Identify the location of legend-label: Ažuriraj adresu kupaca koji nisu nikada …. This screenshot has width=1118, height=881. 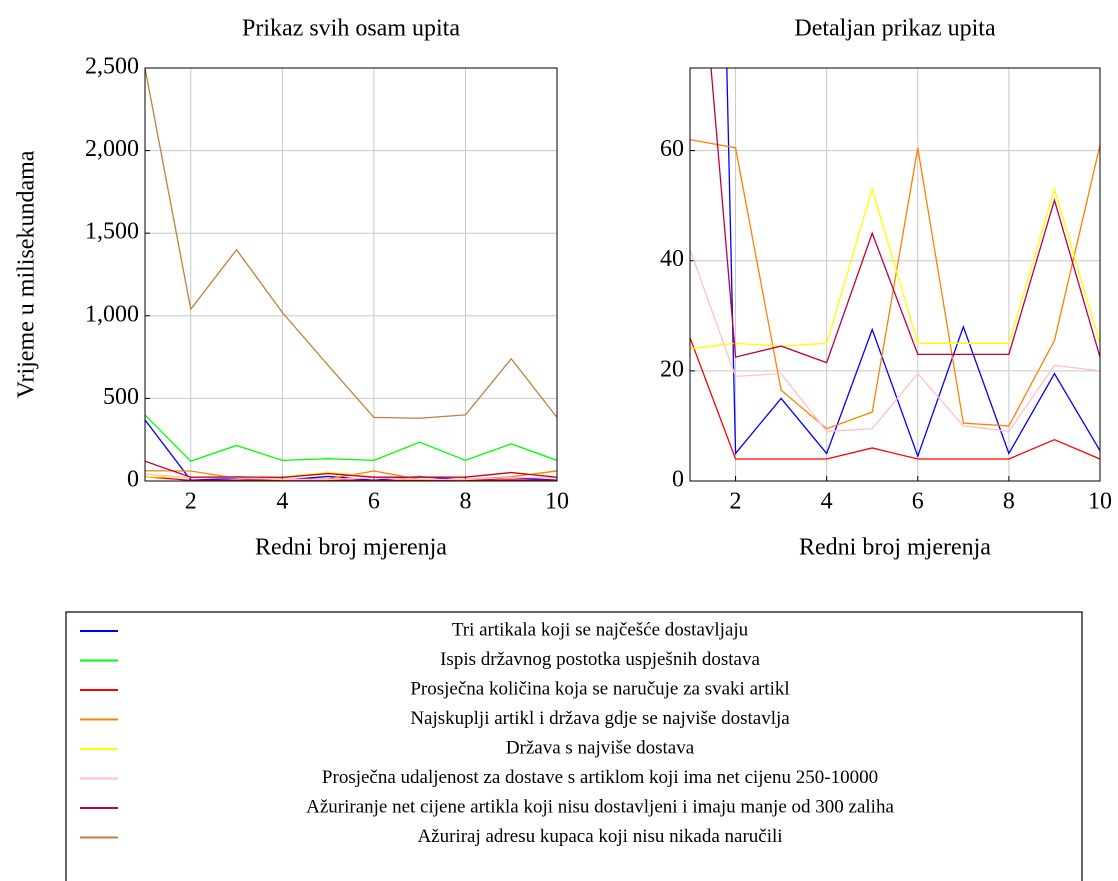
(599, 836).